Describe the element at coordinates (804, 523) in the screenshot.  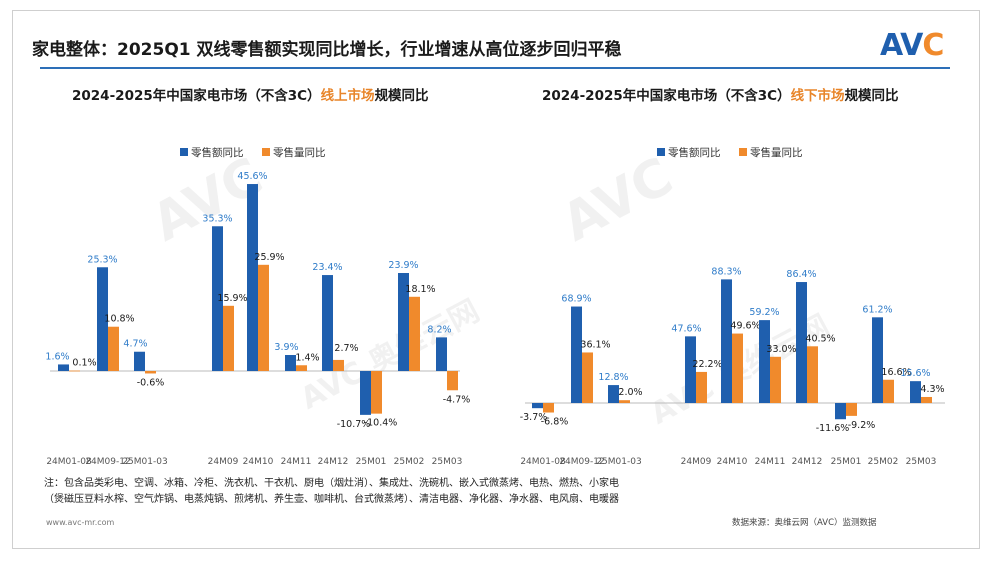
I see `data-source: 数据来源：奥维云网（AVC）监测数据` at that location.